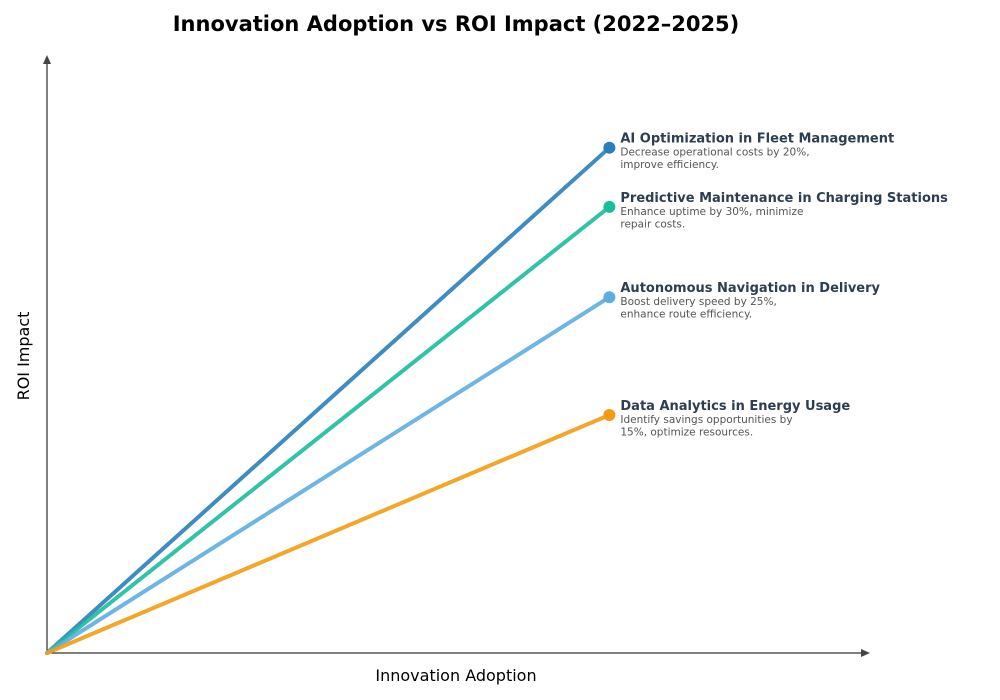  I want to click on series-description-3: Identify savings opportunities by, so click(706, 420).